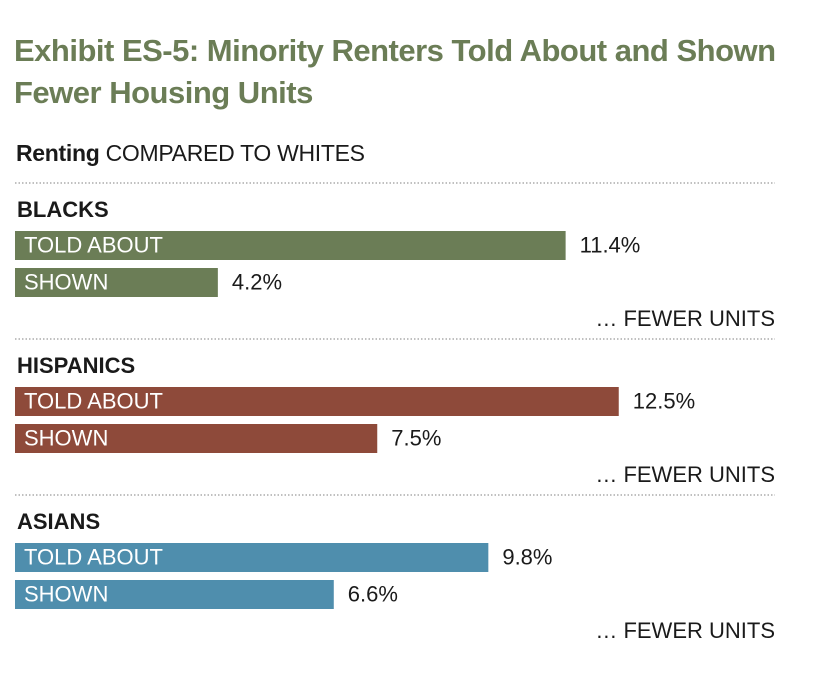  I want to click on group-label-blacks: BLACKS, so click(63, 209).